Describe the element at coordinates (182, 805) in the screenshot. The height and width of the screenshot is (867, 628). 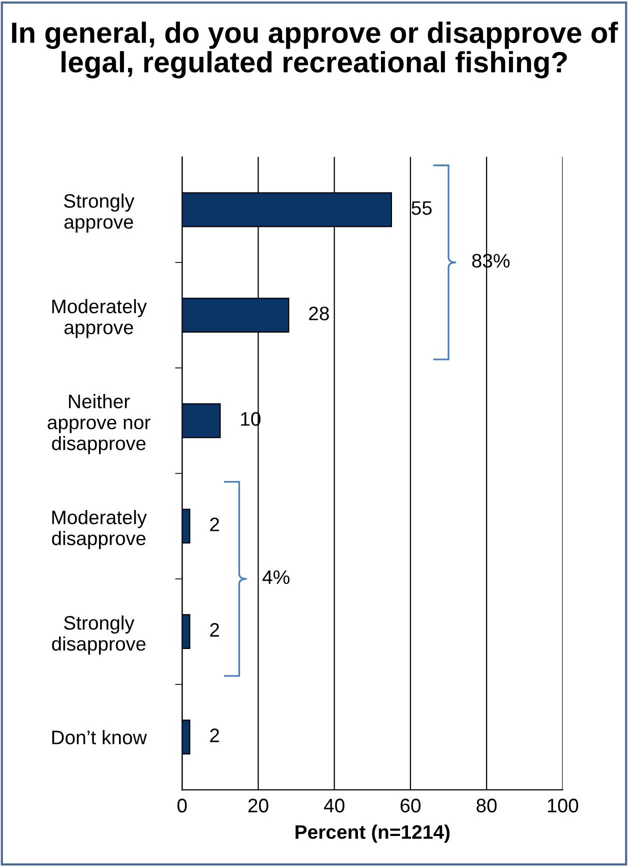
I see `x-tick-label: 0` at that location.